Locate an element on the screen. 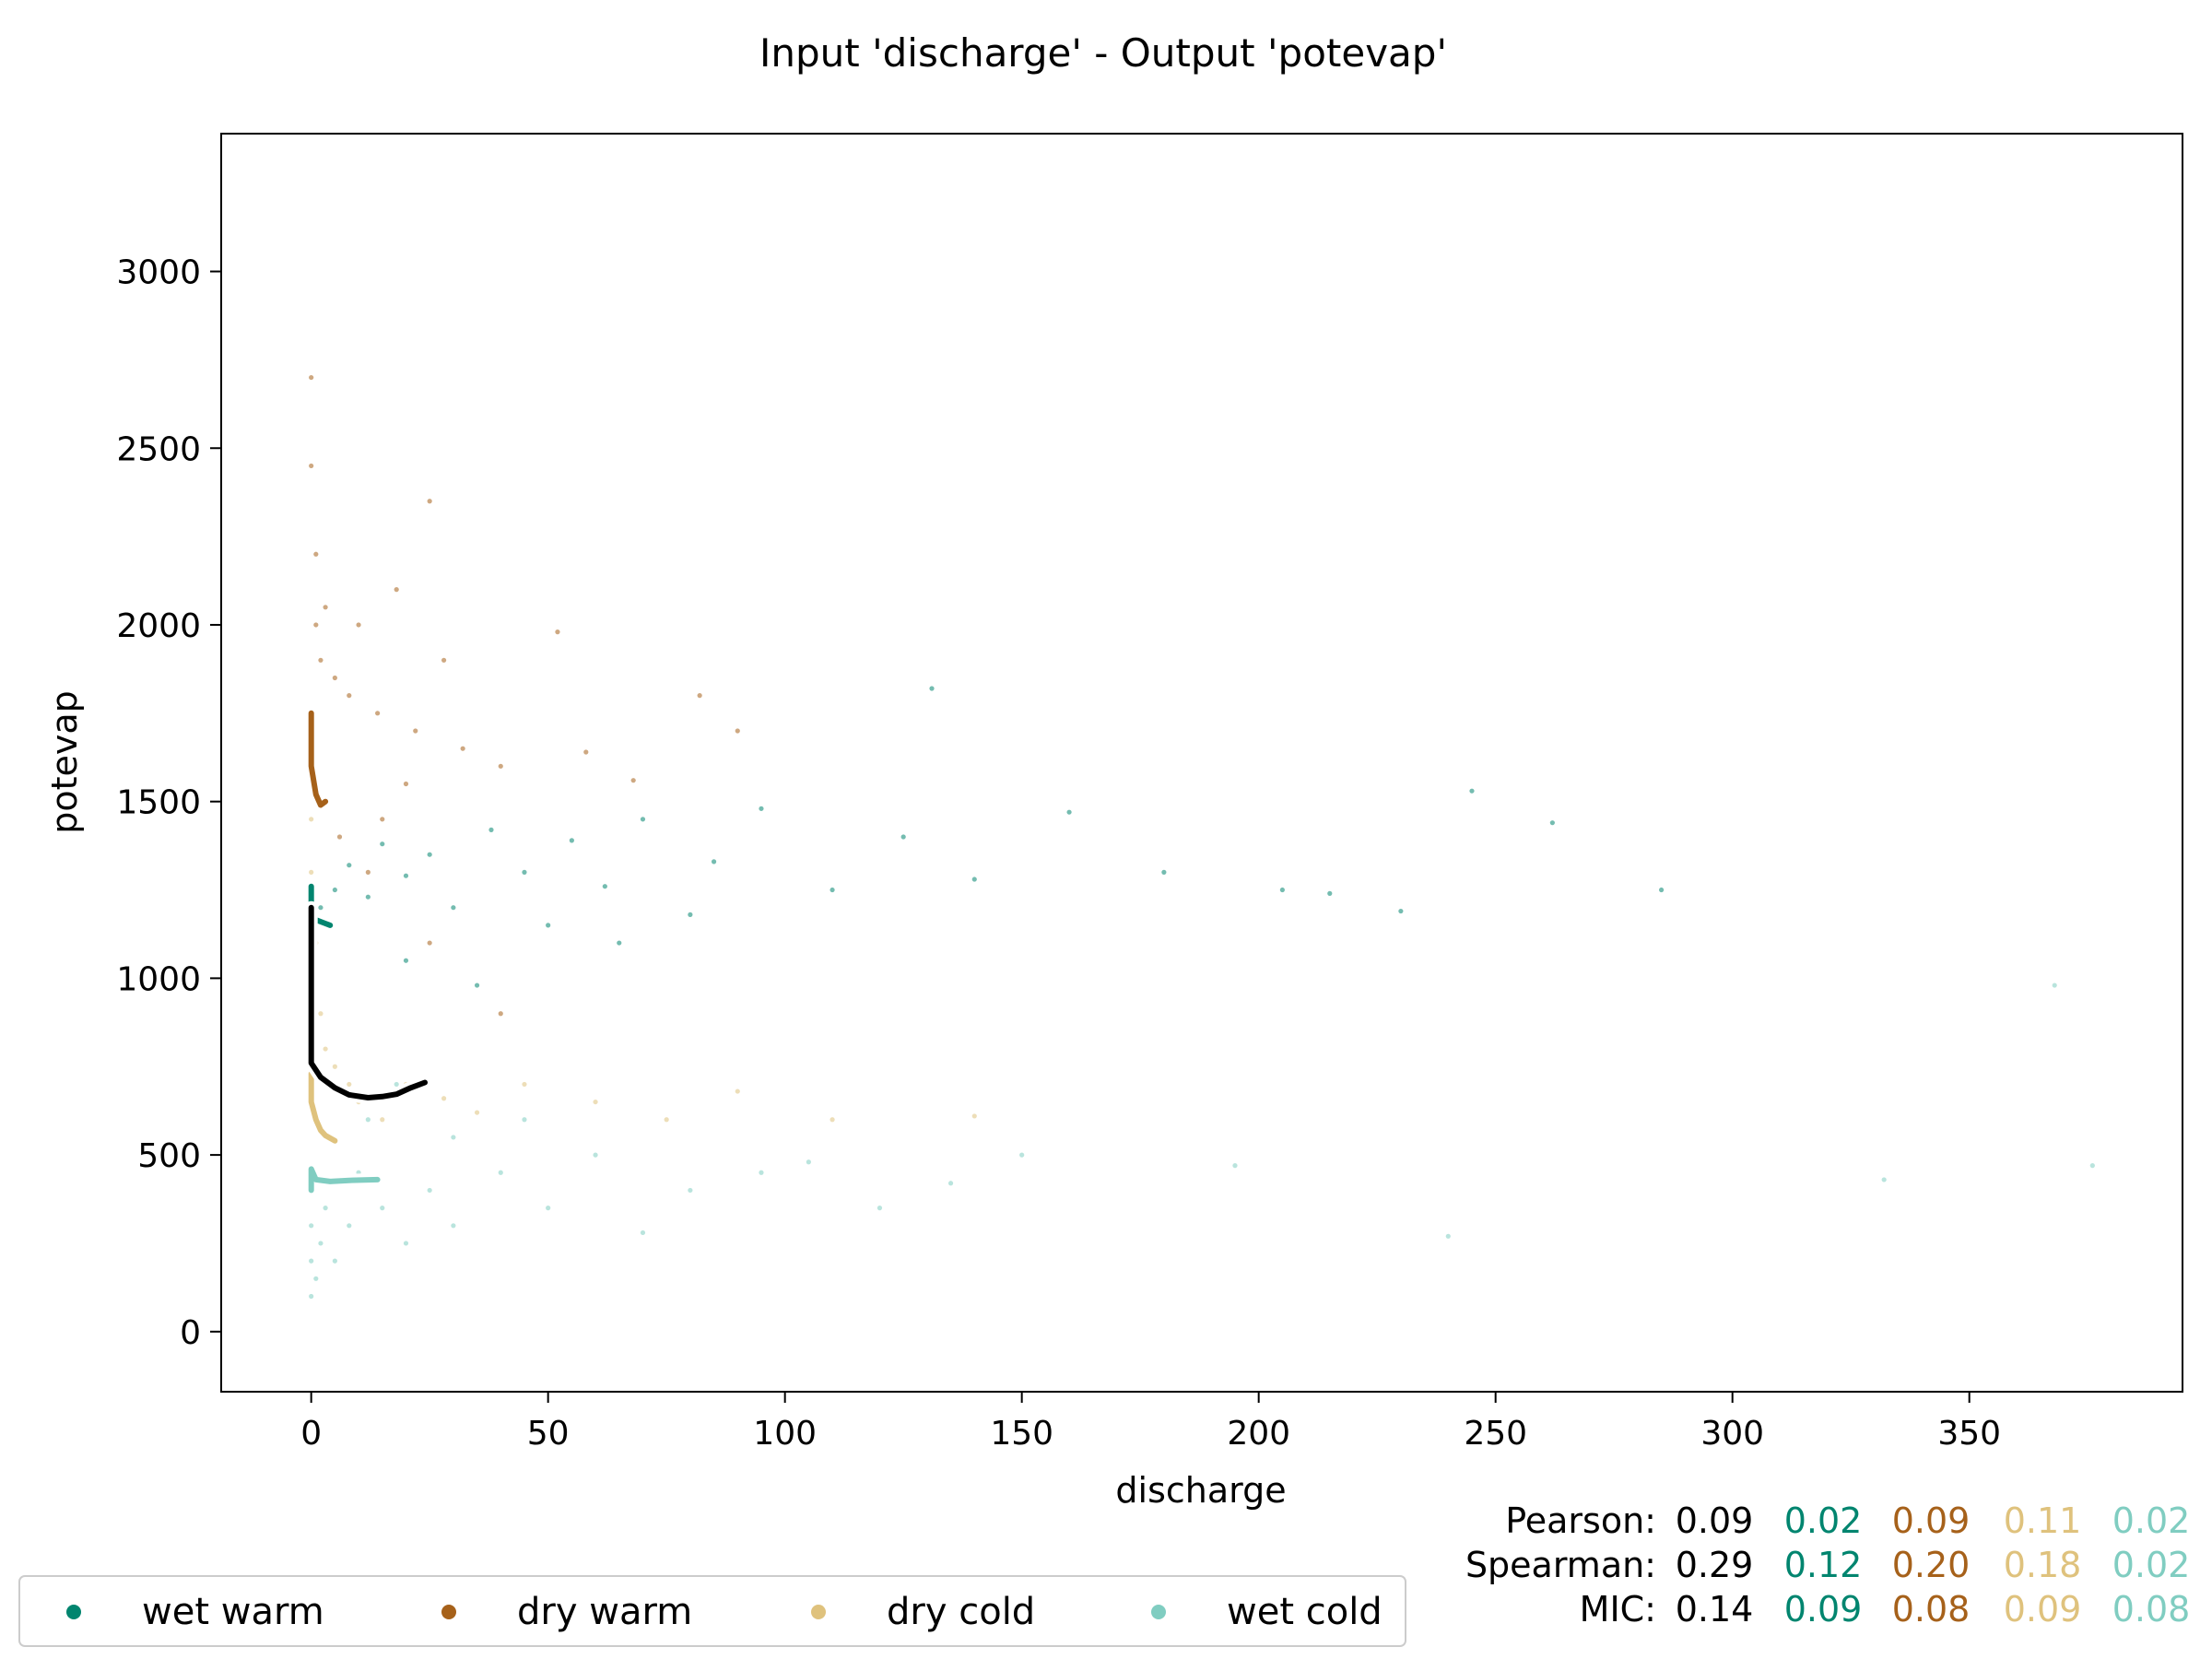  x-tick-label: 0 is located at coordinates (311, 1434).